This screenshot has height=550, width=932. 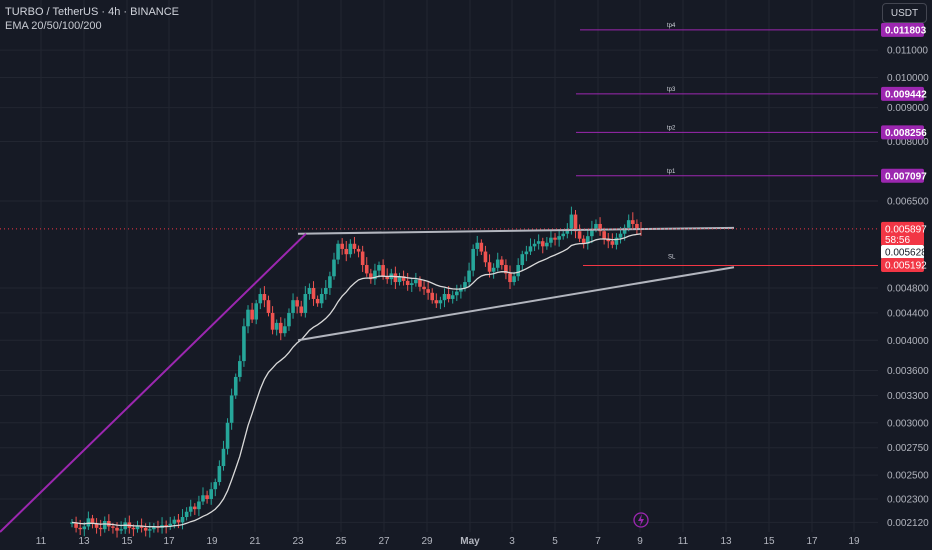 I want to click on currency-button: USDT, so click(x=904, y=13).